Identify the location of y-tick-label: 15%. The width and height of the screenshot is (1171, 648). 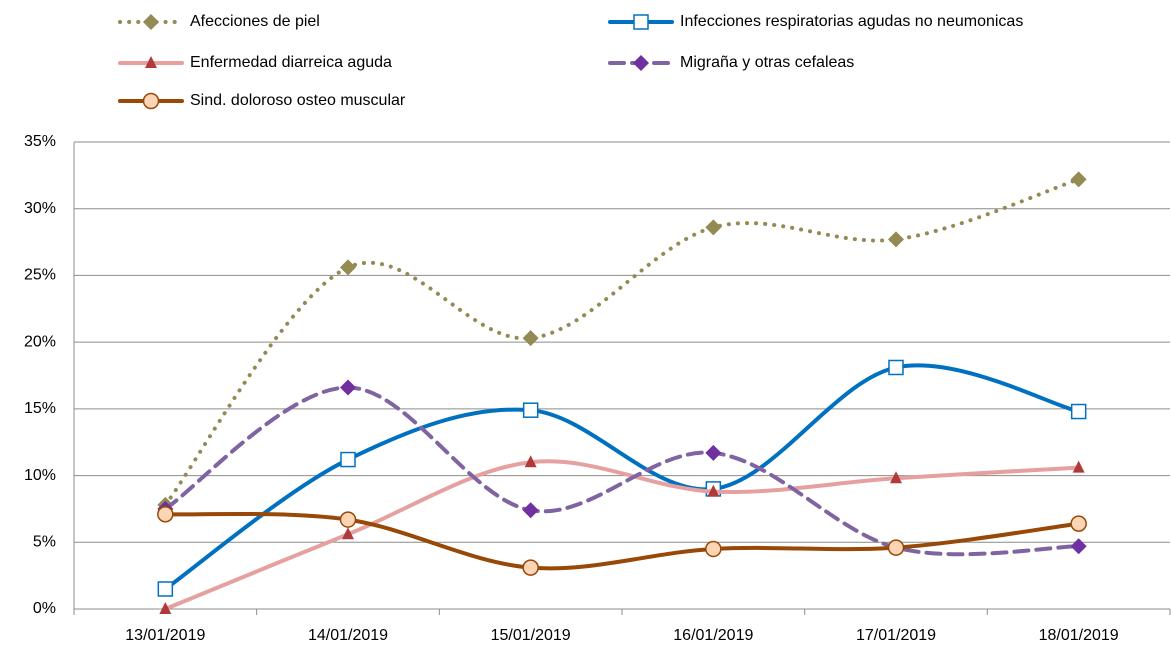
(40, 408).